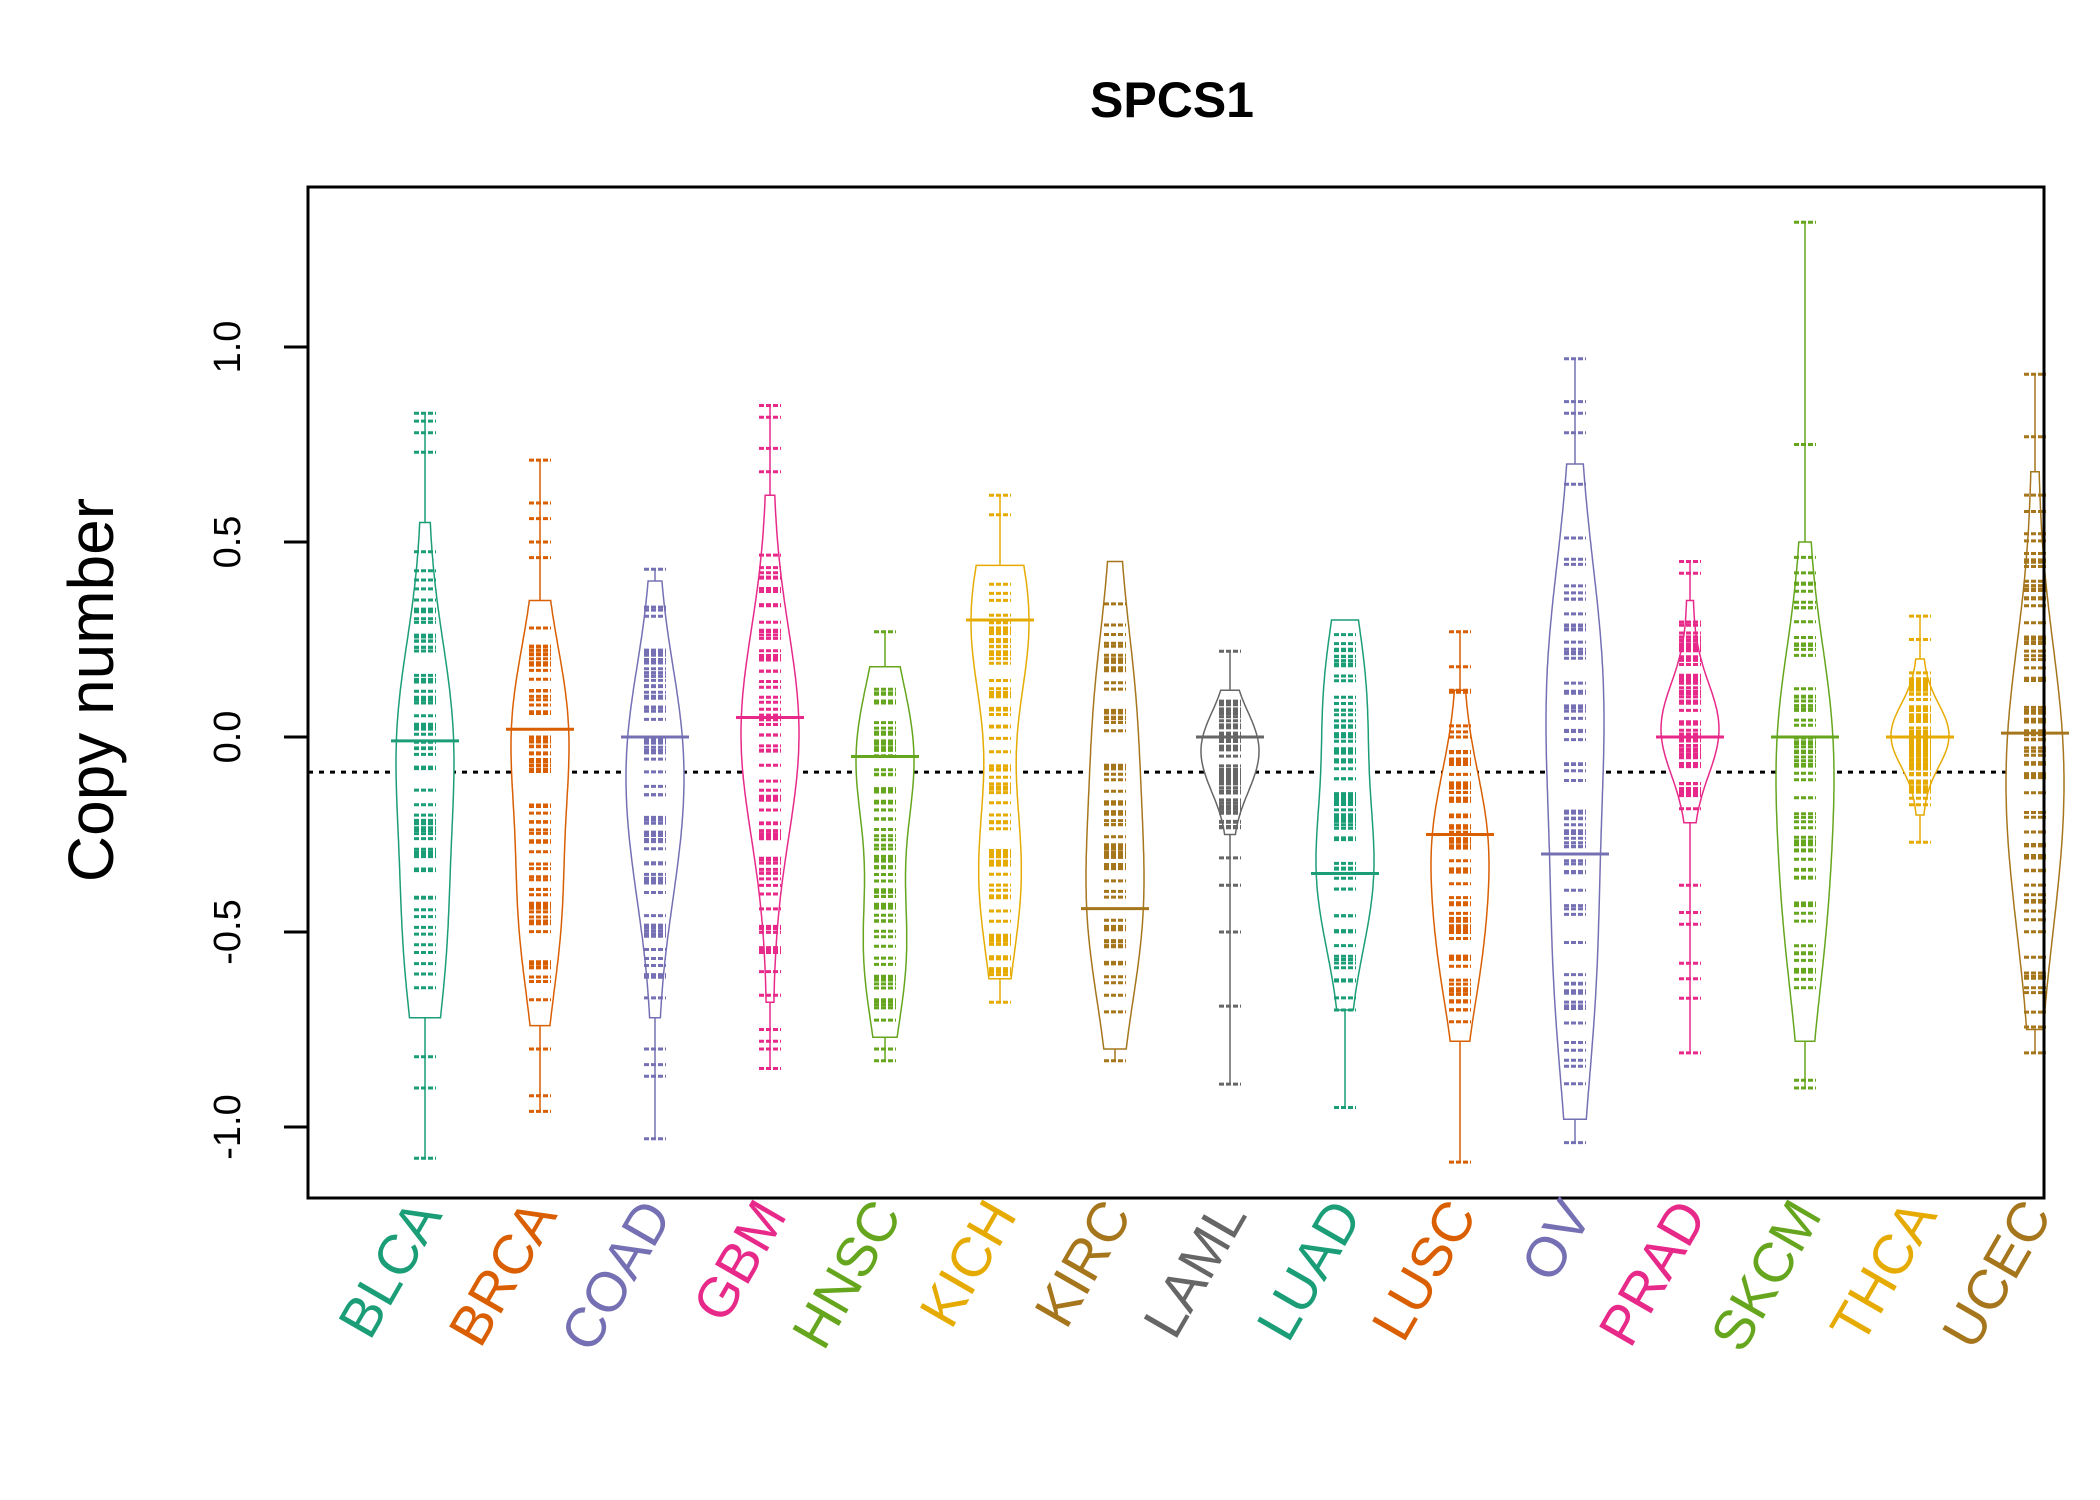 The image size is (2100, 1500). I want to click on y-axis-label: Copy number, so click(91, 690).